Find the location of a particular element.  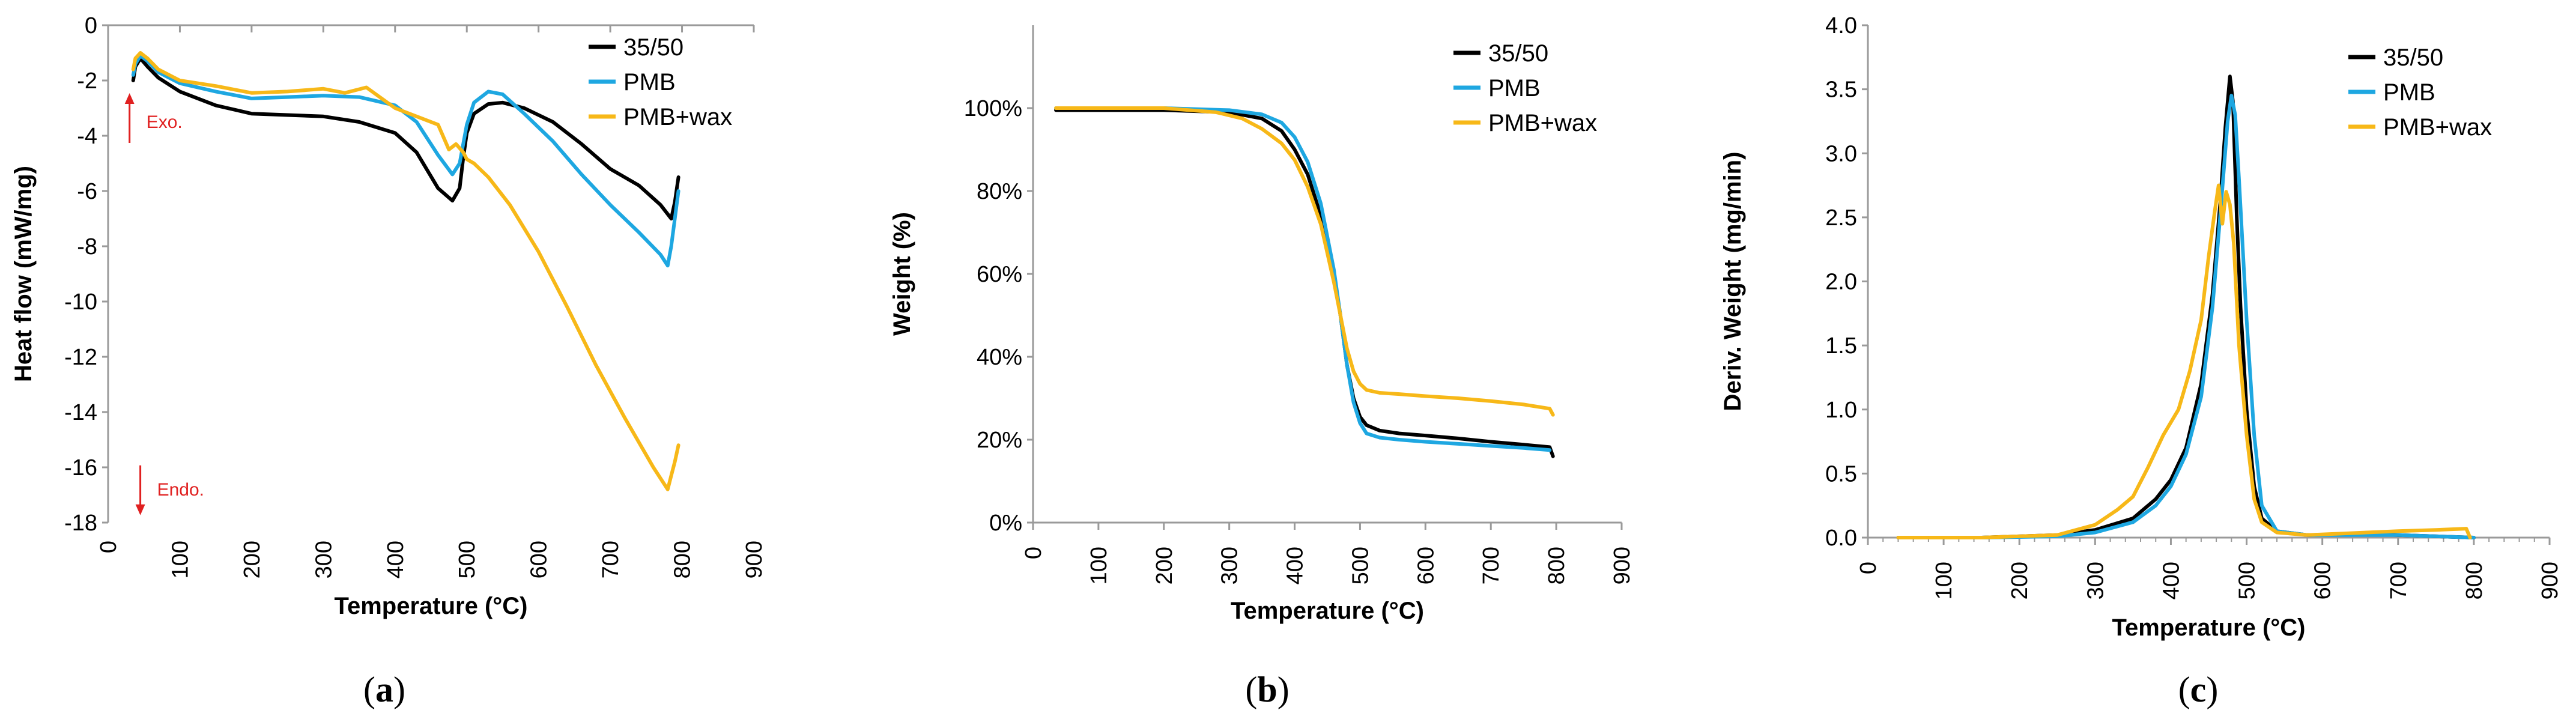

y-tick-label: 1.5 is located at coordinates (1841, 346).